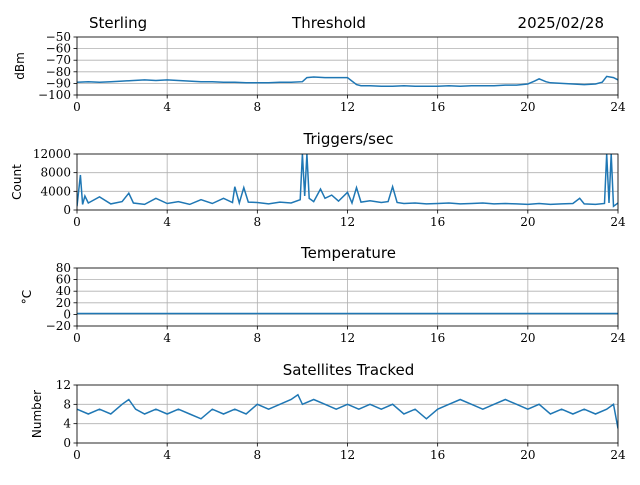 This screenshot has width=640, height=485. I want to click on station-name: Sterling, so click(118, 23).